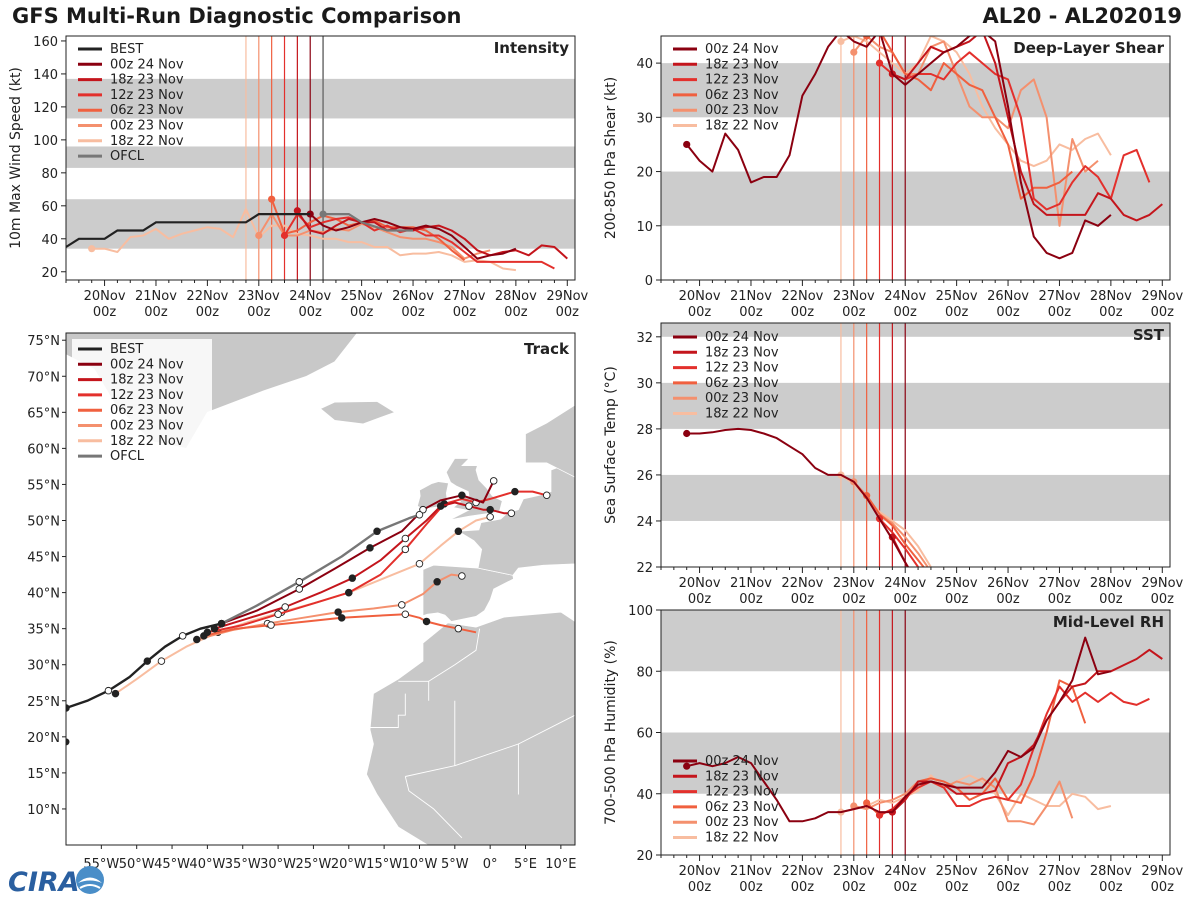  I want to click on intensity-frame, so click(320, 158).